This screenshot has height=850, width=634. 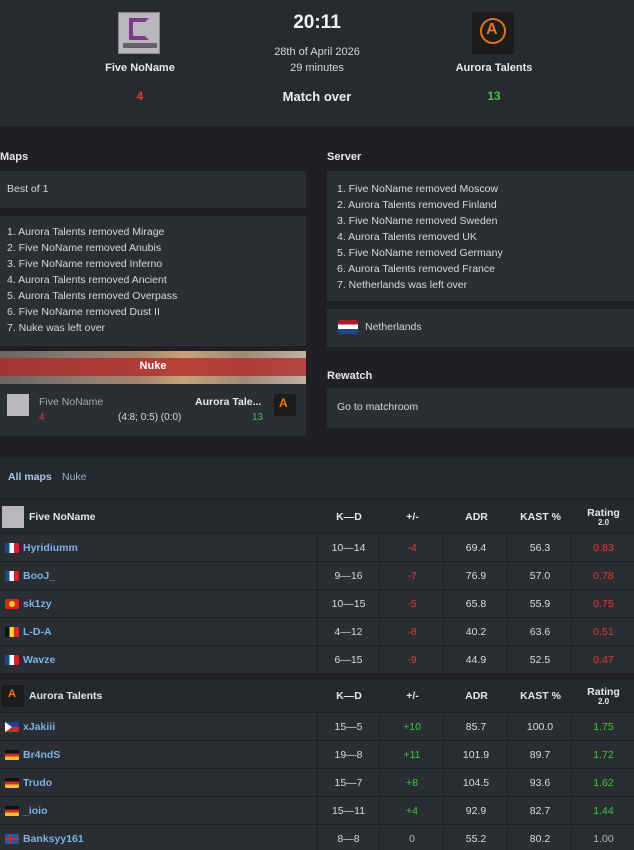 I want to click on player-row: _ioio 15—11 +4 92.9 82.7 1.44, so click(x=317, y=810).